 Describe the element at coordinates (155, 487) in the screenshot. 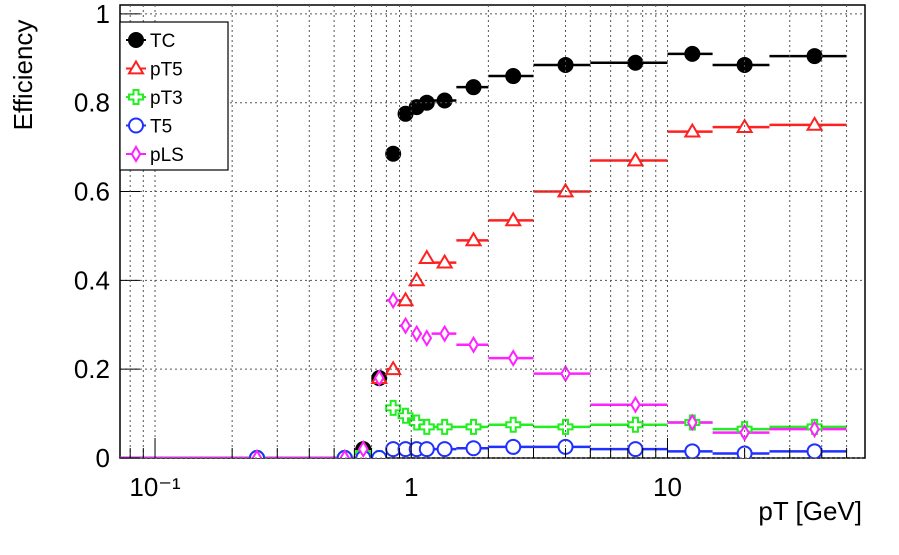

I see `x-tick-label: 10⁻¹` at that location.